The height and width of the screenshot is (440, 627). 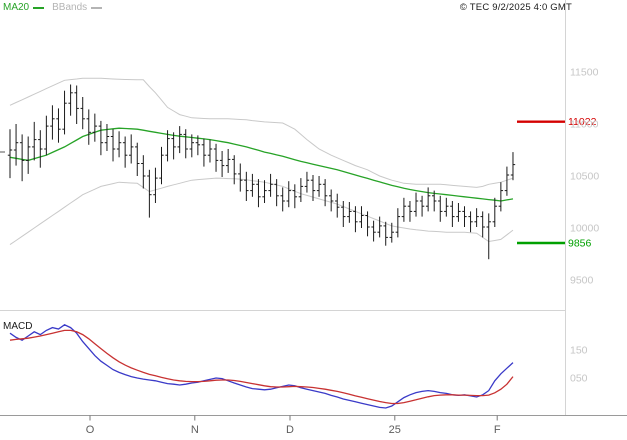 What do you see at coordinates (39, 7) in the screenshot?
I see `ma20-line-swatch` at bounding box center [39, 7].